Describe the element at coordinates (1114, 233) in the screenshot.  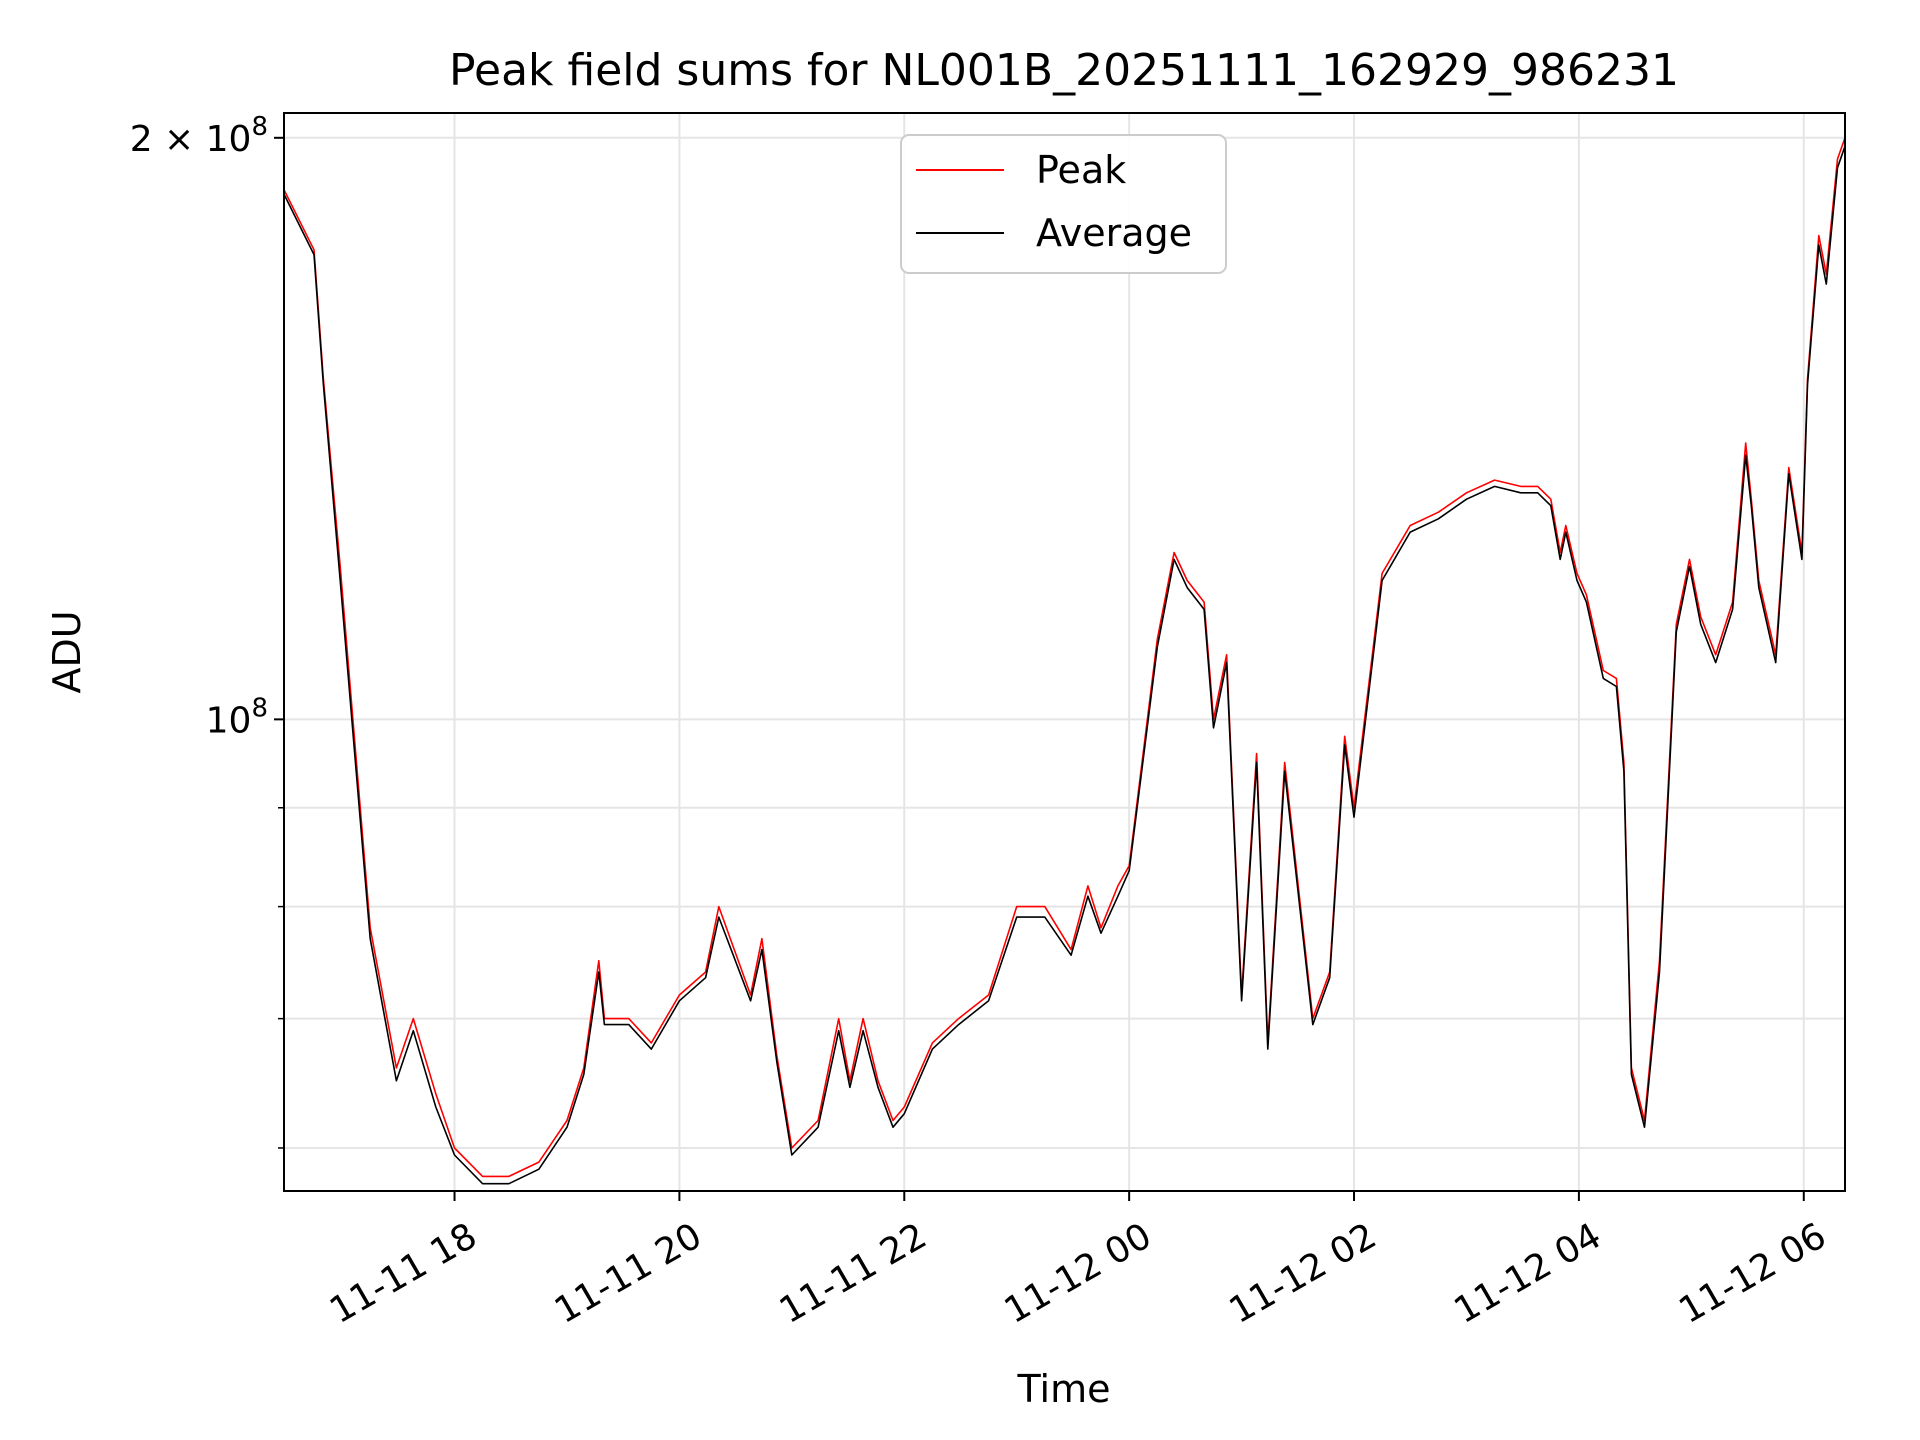
I see `legend-average-label: Average` at that location.